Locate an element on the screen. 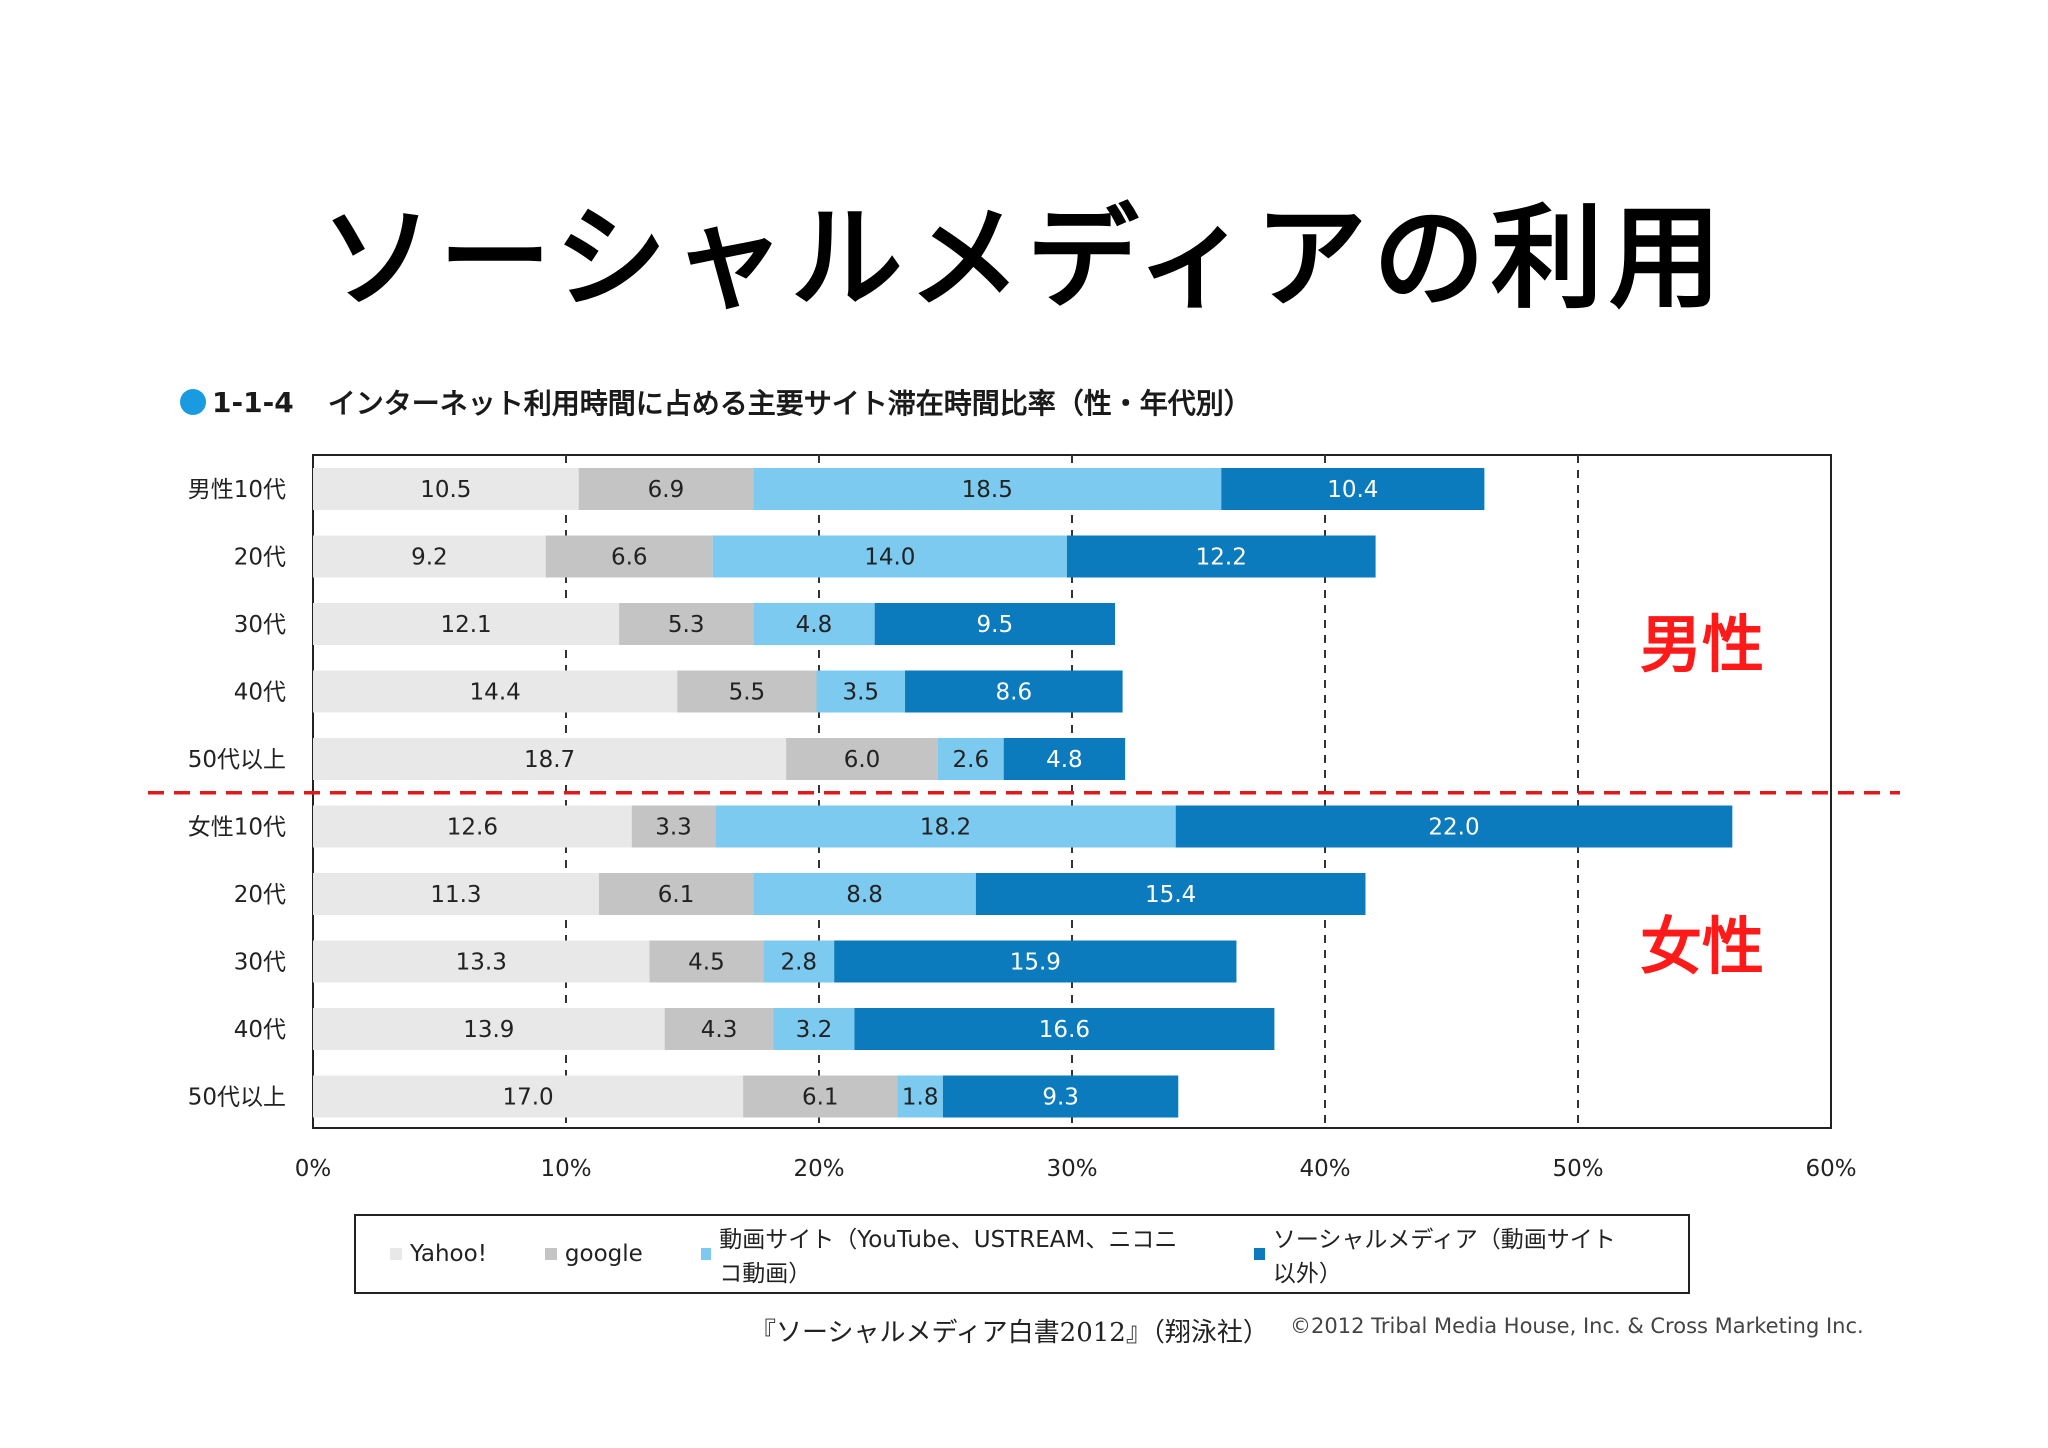  legend-label-video: 動画サイト（YouTube、USTREAM、ニコニコ動画） is located at coordinates (948, 1257).